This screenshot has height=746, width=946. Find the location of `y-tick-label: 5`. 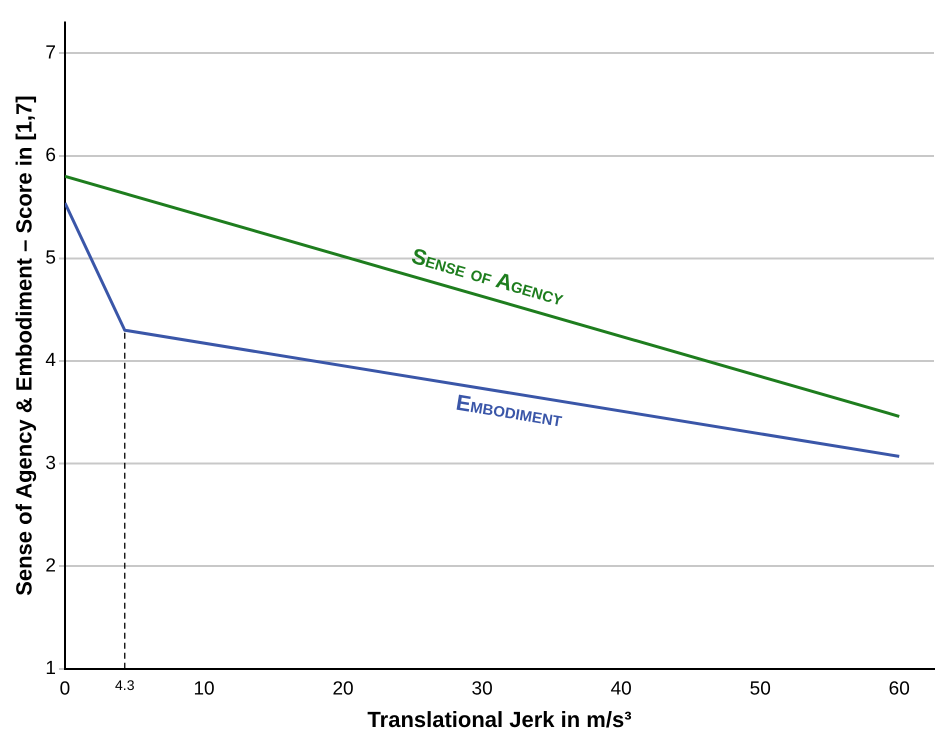

y-tick-label: 5 is located at coordinates (50, 258).